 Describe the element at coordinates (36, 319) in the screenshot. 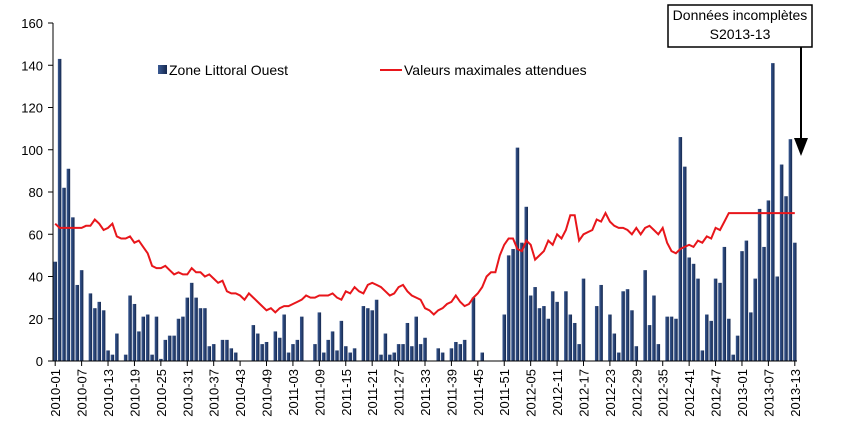

I see `y-tick-label: 20` at that location.